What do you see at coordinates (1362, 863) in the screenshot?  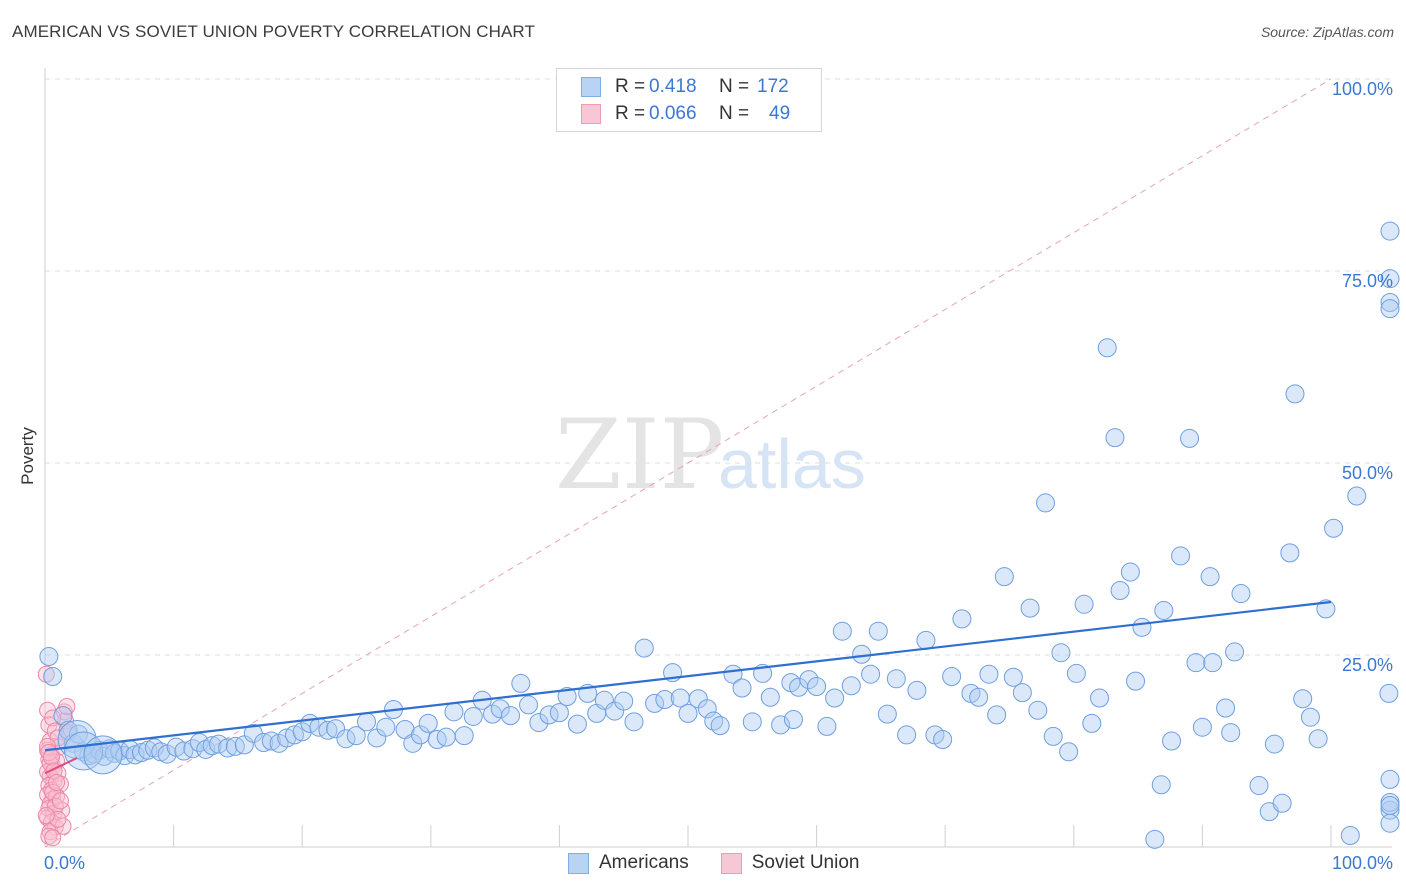 I see `x-tick-label: 100.0%` at bounding box center [1362, 863].